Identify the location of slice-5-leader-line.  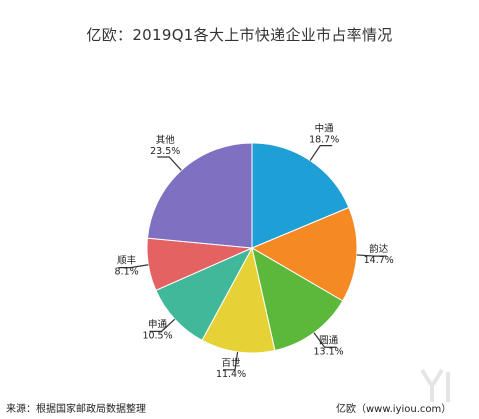
(162, 325).